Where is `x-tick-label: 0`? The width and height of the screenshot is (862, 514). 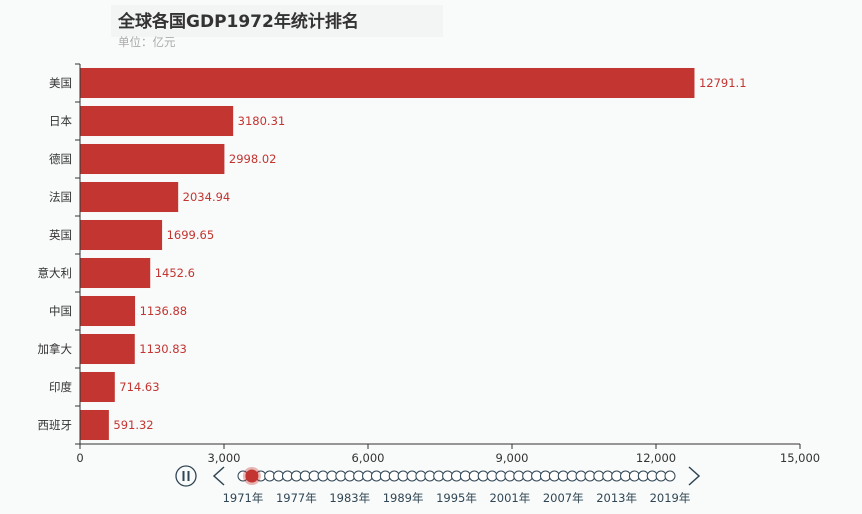 x-tick-label: 0 is located at coordinates (79, 458).